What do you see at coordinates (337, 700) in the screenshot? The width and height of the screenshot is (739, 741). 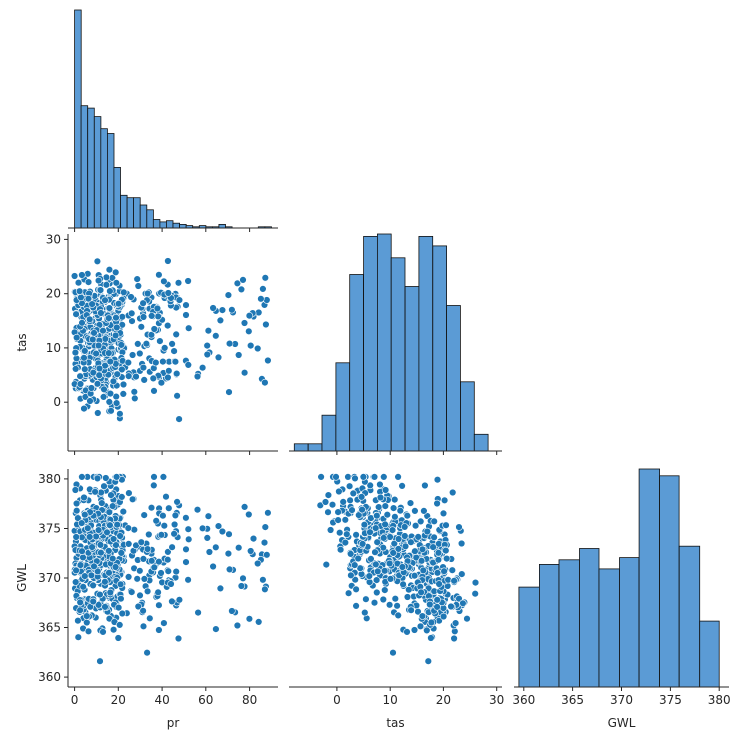 I see `x-tick-label: 0` at bounding box center [337, 700].